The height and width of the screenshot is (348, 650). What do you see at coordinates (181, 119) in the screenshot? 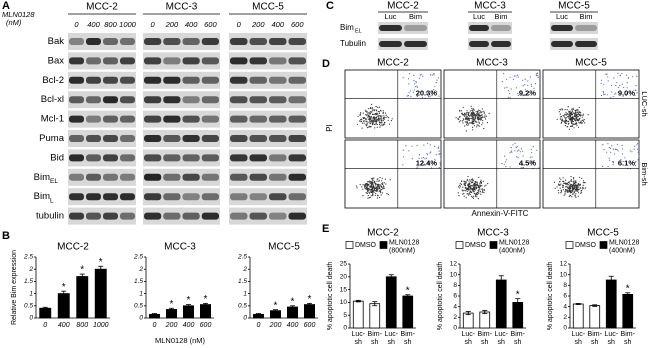
I see `blot-background` at bounding box center [181, 119].